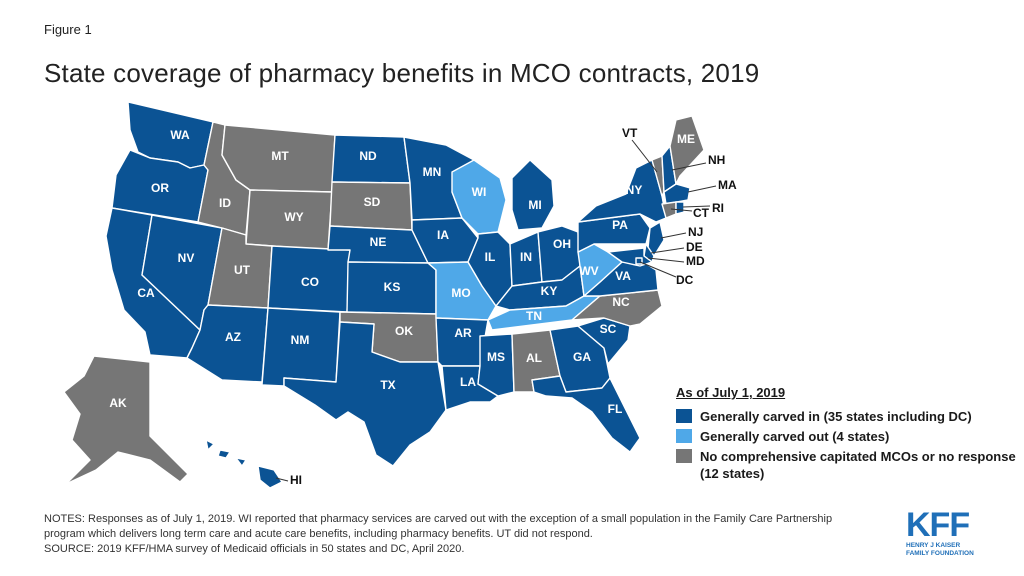 Image resolution: width=1024 pixels, height=576 pixels. Describe the element at coordinates (160, 188) in the screenshot. I see `state-label-OR: OR` at that location.